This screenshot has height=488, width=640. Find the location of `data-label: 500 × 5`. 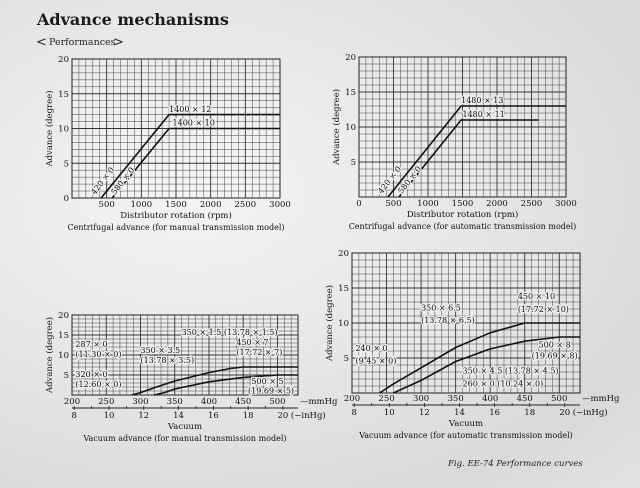

data-label: 500 × 5 is located at coordinates (267, 381).